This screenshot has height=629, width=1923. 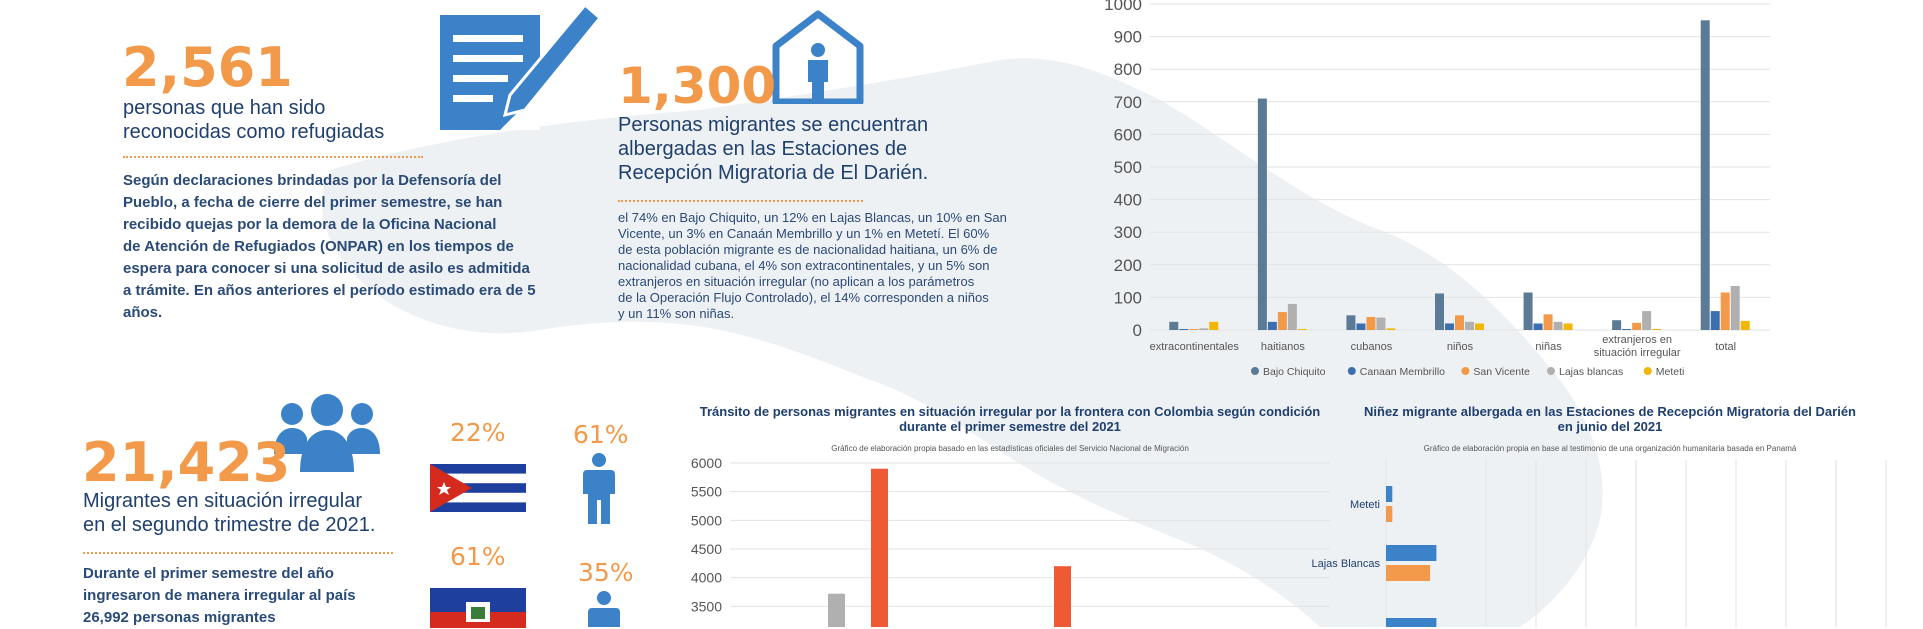 I want to click on y-tick-label: 6000, so click(x=706, y=463).